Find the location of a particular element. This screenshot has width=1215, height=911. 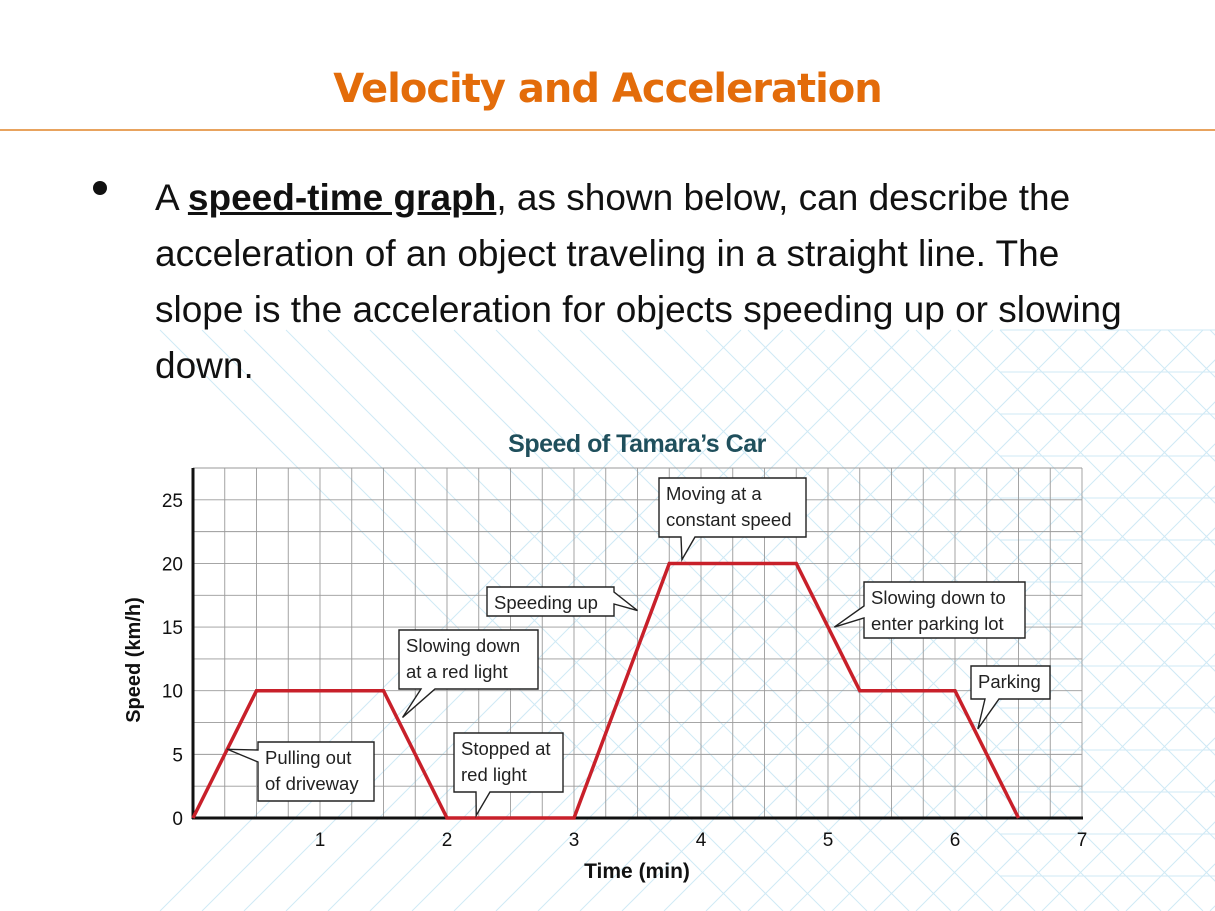

callout: Moving at a constant speed is located at coordinates (732, 520).